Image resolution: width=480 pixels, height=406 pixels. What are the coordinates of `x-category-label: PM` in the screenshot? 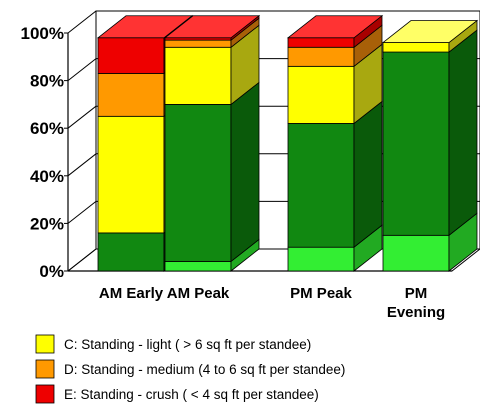 It's located at (416, 293).